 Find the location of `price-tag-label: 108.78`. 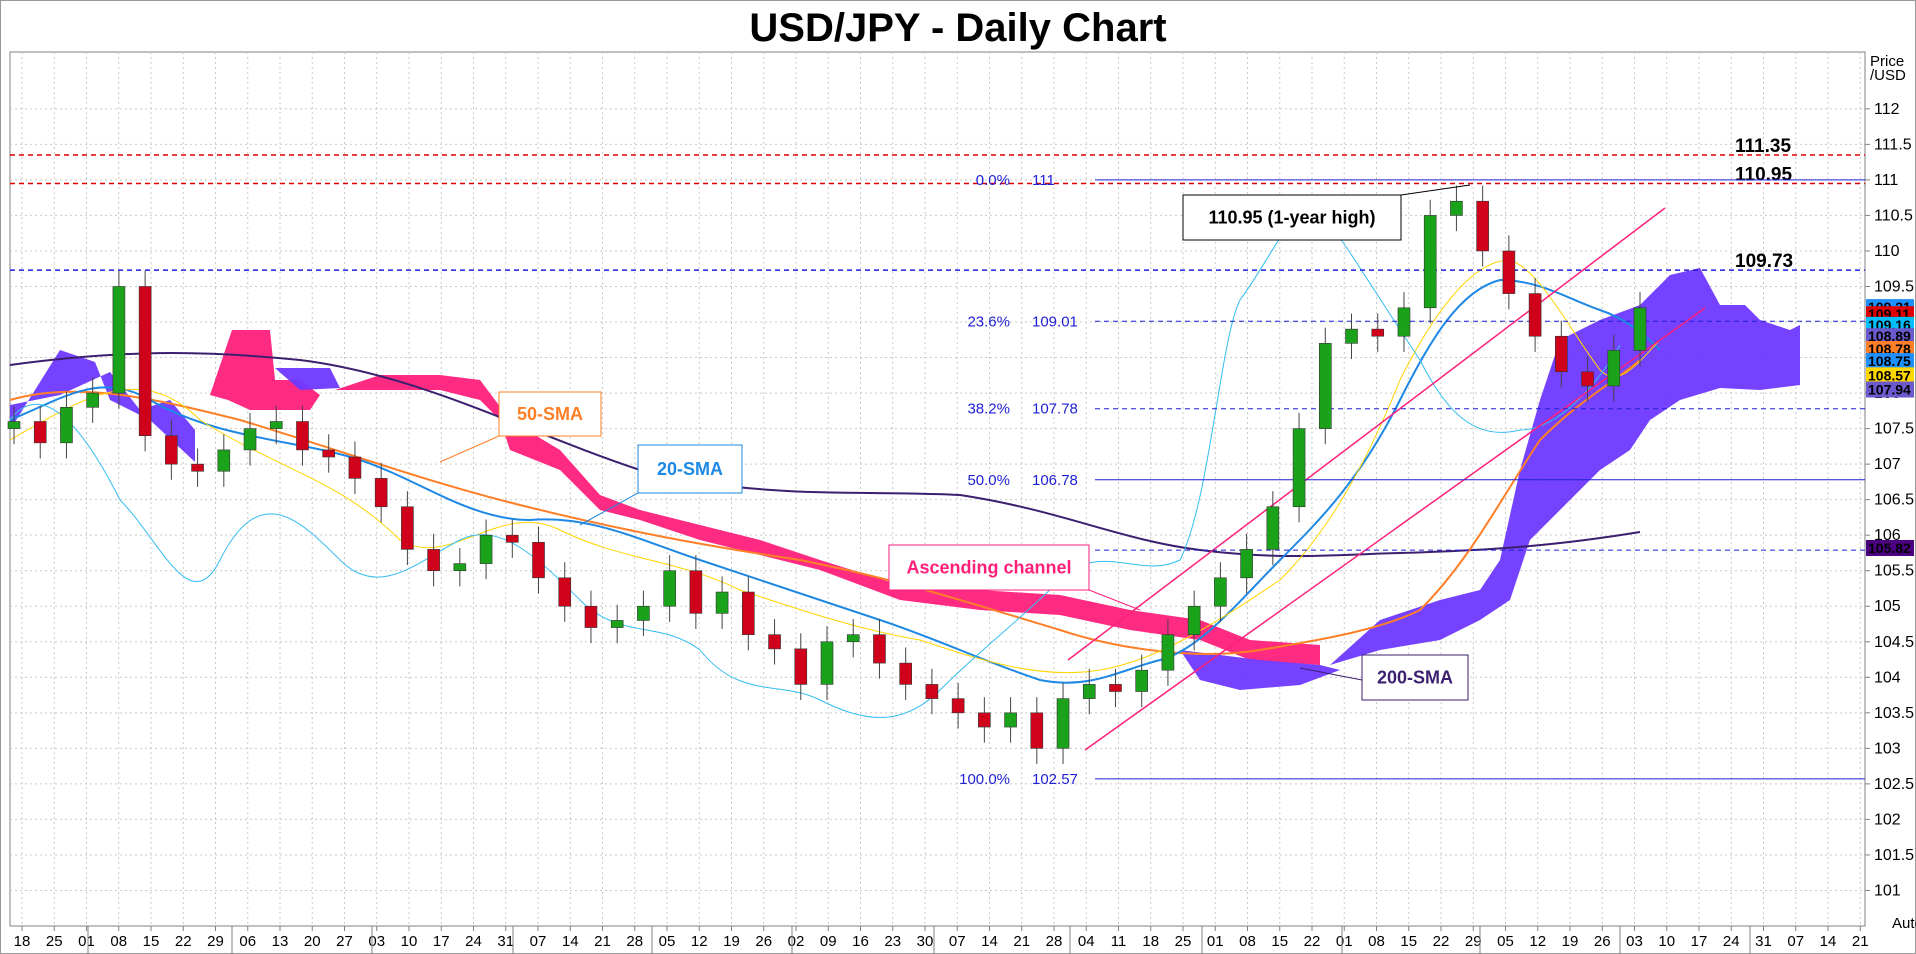

price-tag-label: 108.78 is located at coordinates (1889, 349).